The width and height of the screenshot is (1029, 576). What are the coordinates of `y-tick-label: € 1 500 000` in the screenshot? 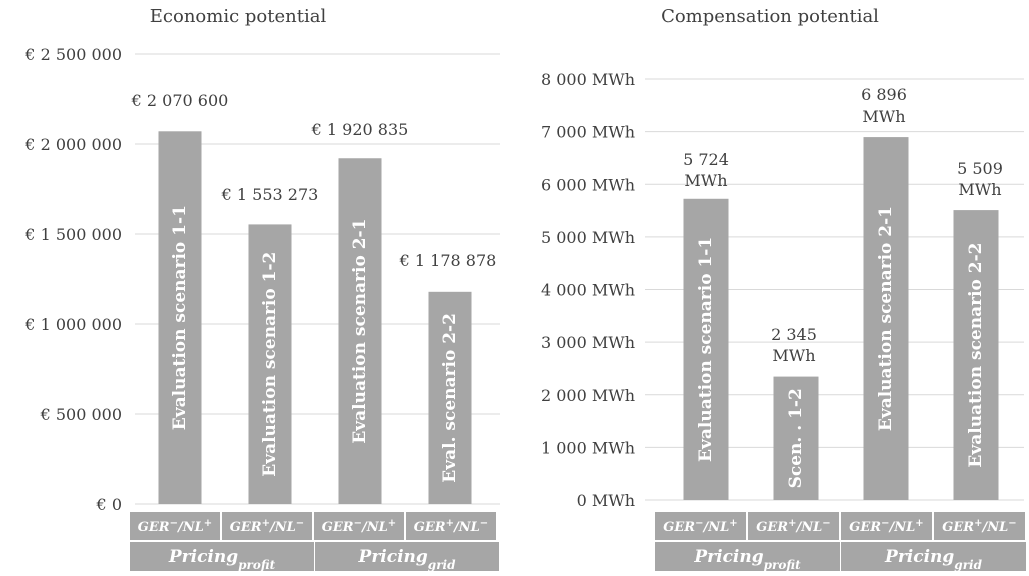 It's located at (73, 234).